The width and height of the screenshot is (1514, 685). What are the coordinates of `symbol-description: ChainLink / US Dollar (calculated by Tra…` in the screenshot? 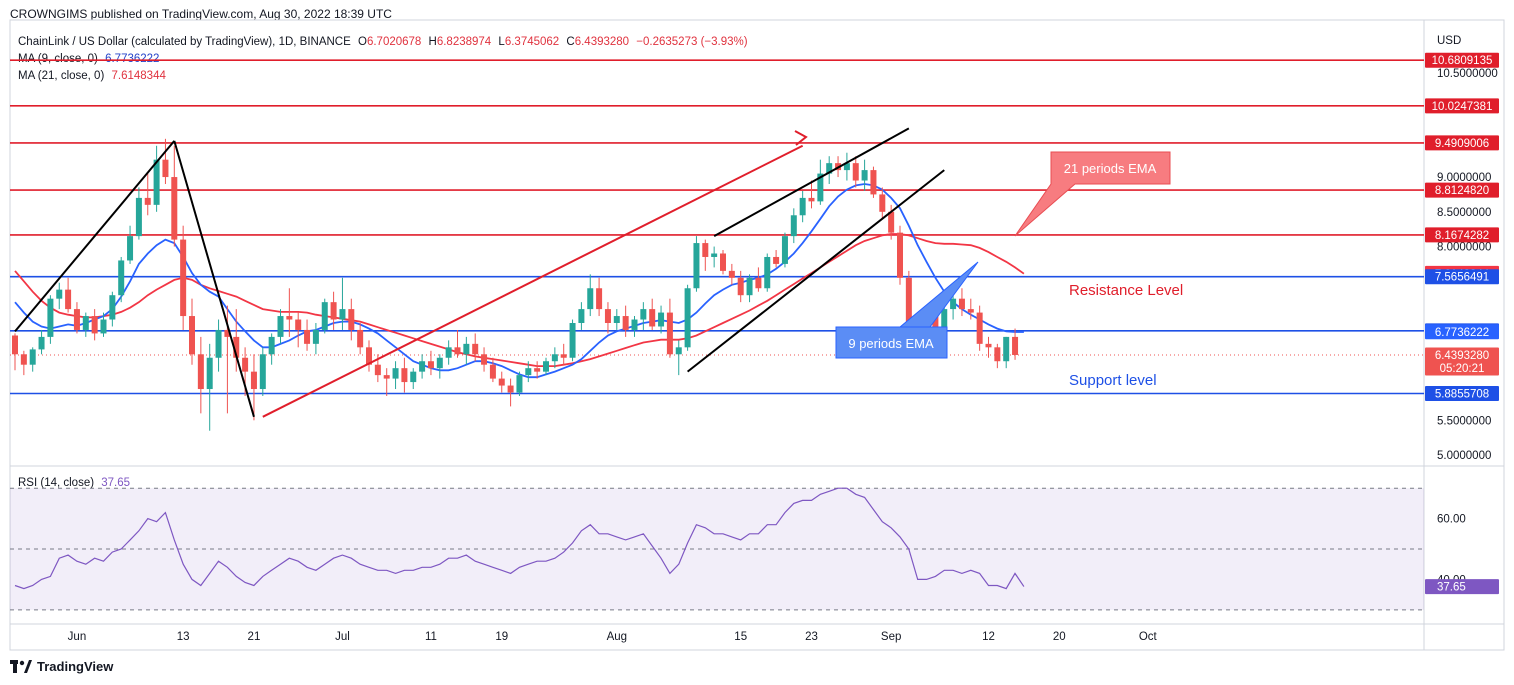 It's located at (184, 42).